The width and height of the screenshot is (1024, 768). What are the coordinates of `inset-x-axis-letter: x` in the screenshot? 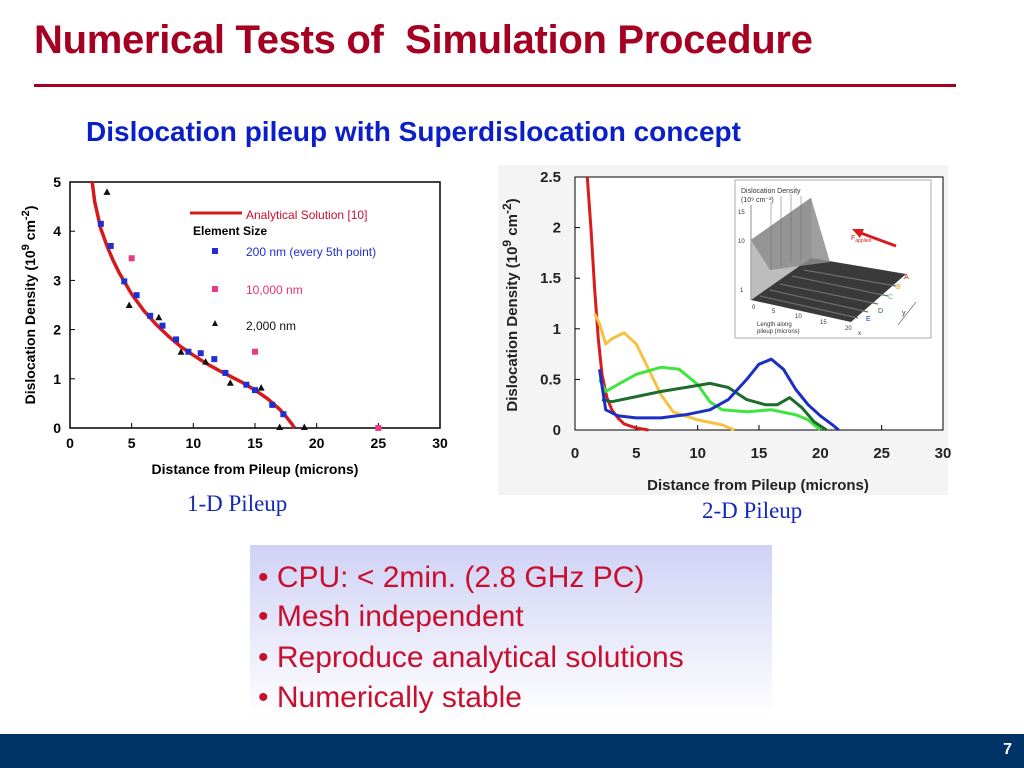 It's located at (859, 334).